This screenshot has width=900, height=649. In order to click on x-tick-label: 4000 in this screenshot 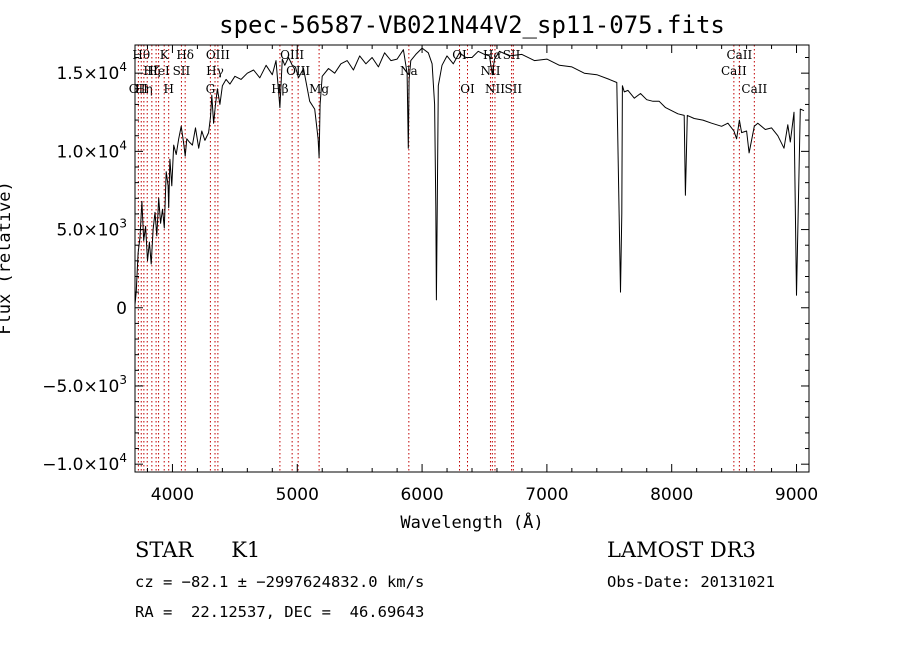, I will do `click(172, 495)`.